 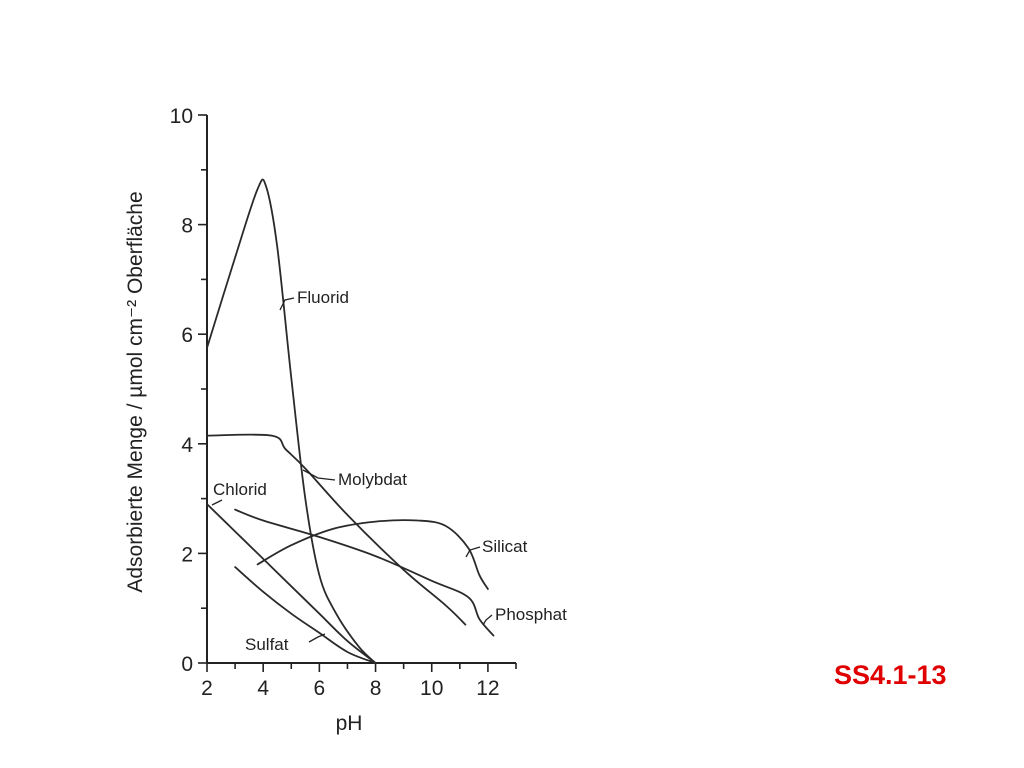 What do you see at coordinates (207, 688) in the screenshot?
I see `x-tick-label: 2` at bounding box center [207, 688].